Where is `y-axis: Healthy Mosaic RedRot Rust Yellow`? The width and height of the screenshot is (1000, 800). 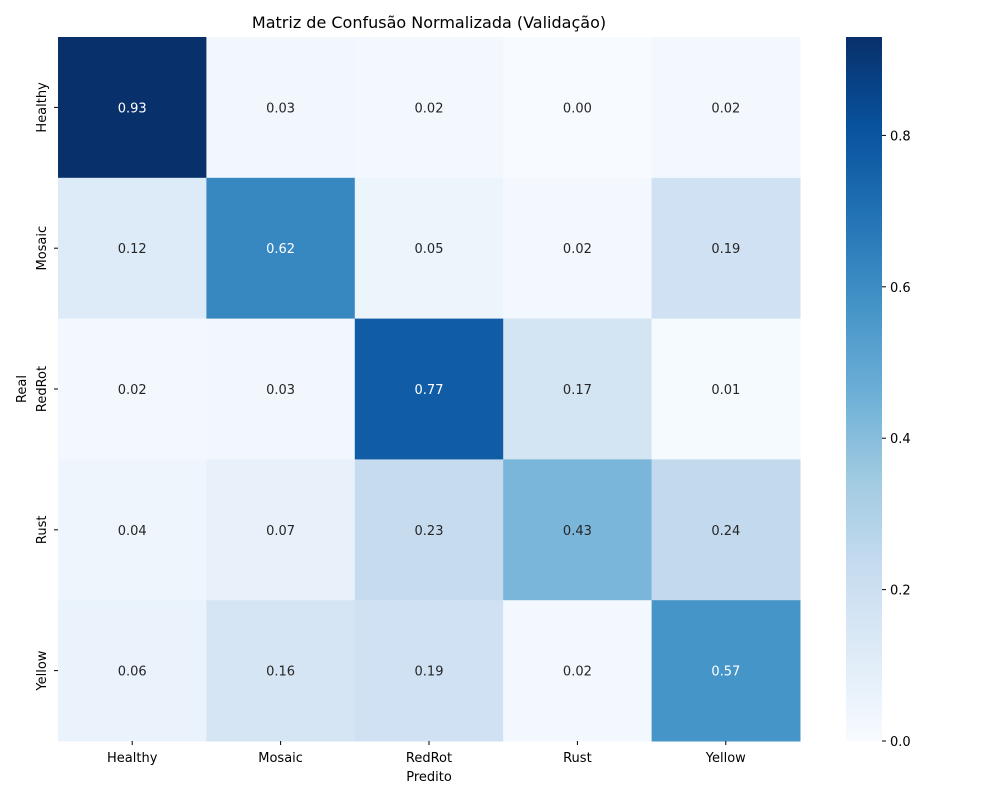 y-axis: Healthy Mosaic RedRot Rust Yellow is located at coordinates (46, 387).